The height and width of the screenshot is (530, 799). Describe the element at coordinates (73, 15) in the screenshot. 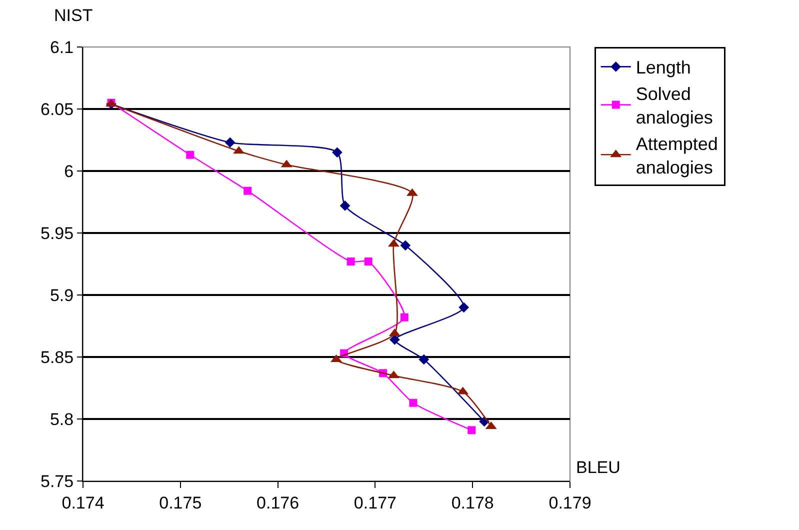

I see `y-axis-title: NIST` at that location.